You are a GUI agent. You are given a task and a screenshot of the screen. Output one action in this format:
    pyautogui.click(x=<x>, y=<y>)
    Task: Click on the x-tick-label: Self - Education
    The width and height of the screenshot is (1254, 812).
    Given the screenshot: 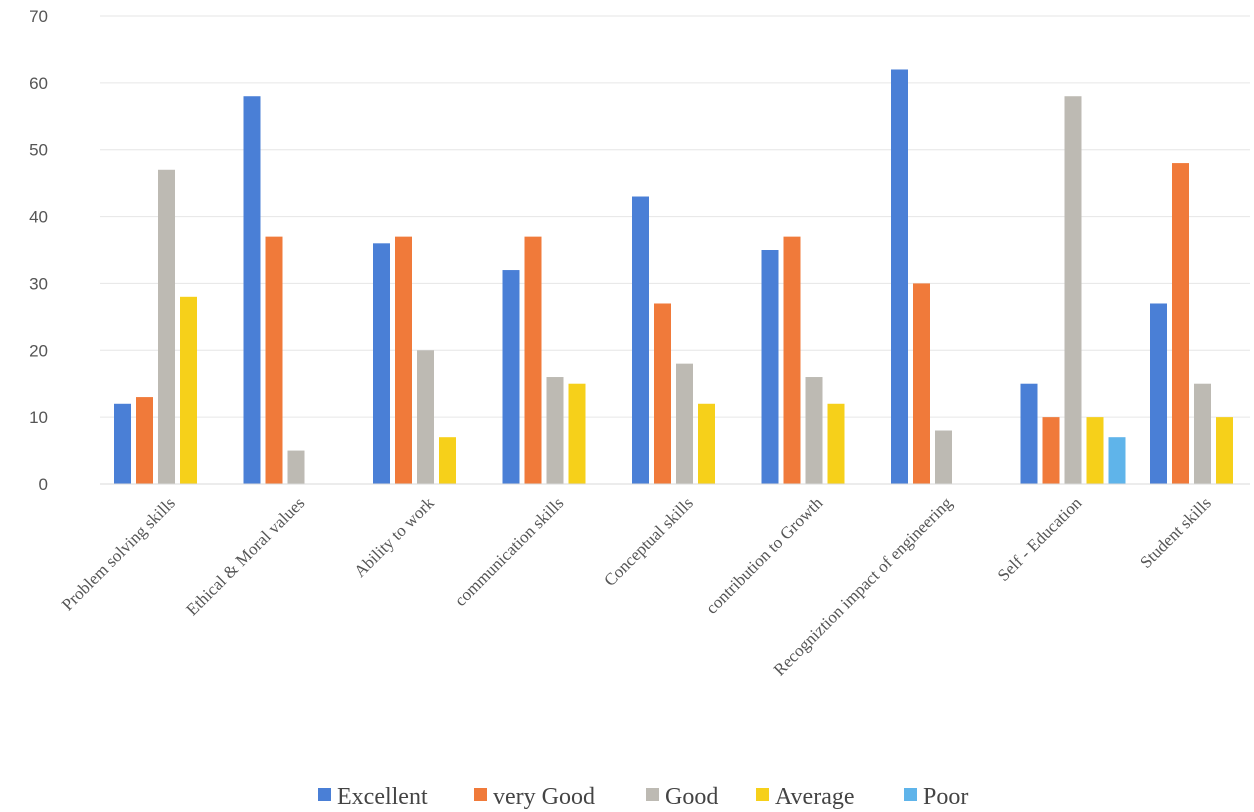 What is the action you would take?
    pyautogui.click(x=1040, y=539)
    